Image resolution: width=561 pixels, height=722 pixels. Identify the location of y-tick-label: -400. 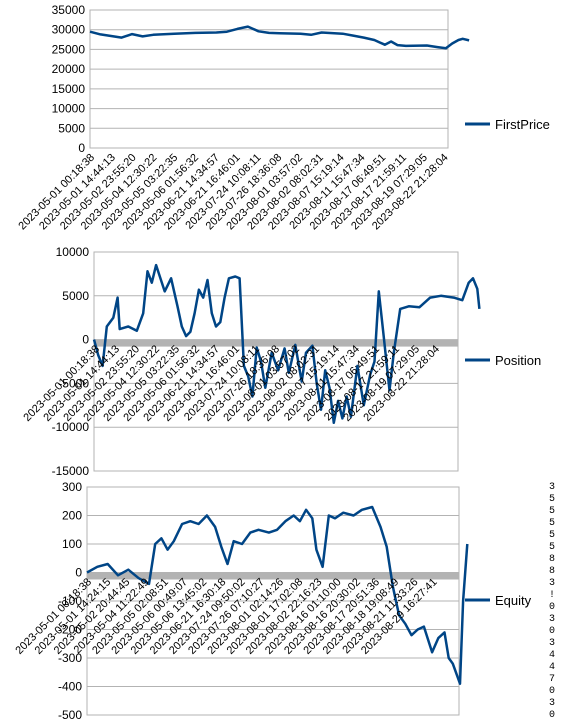
(70, 687).